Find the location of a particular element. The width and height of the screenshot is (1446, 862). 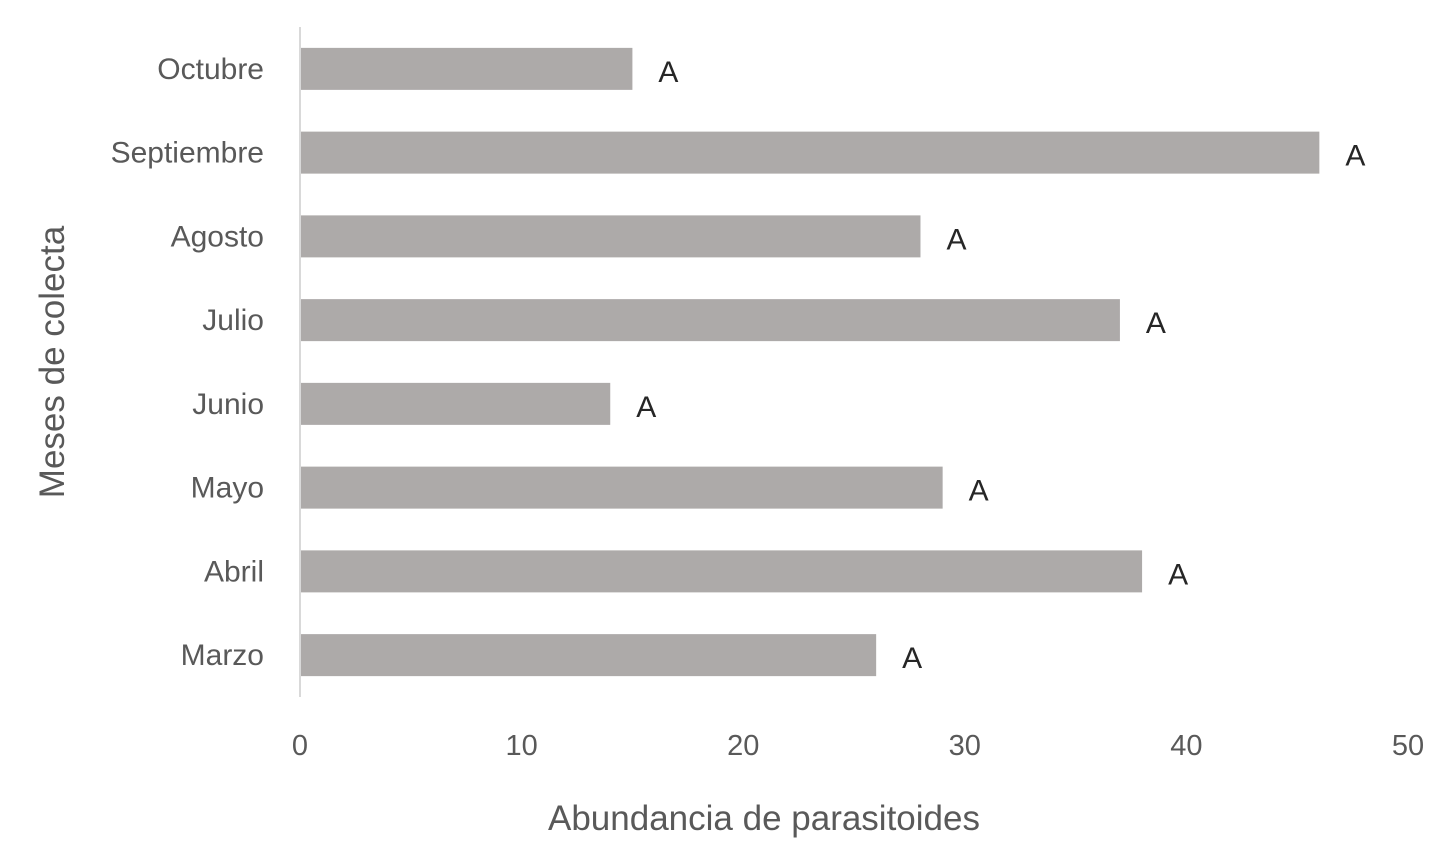

data-label-agosto: A is located at coordinates (956, 239).